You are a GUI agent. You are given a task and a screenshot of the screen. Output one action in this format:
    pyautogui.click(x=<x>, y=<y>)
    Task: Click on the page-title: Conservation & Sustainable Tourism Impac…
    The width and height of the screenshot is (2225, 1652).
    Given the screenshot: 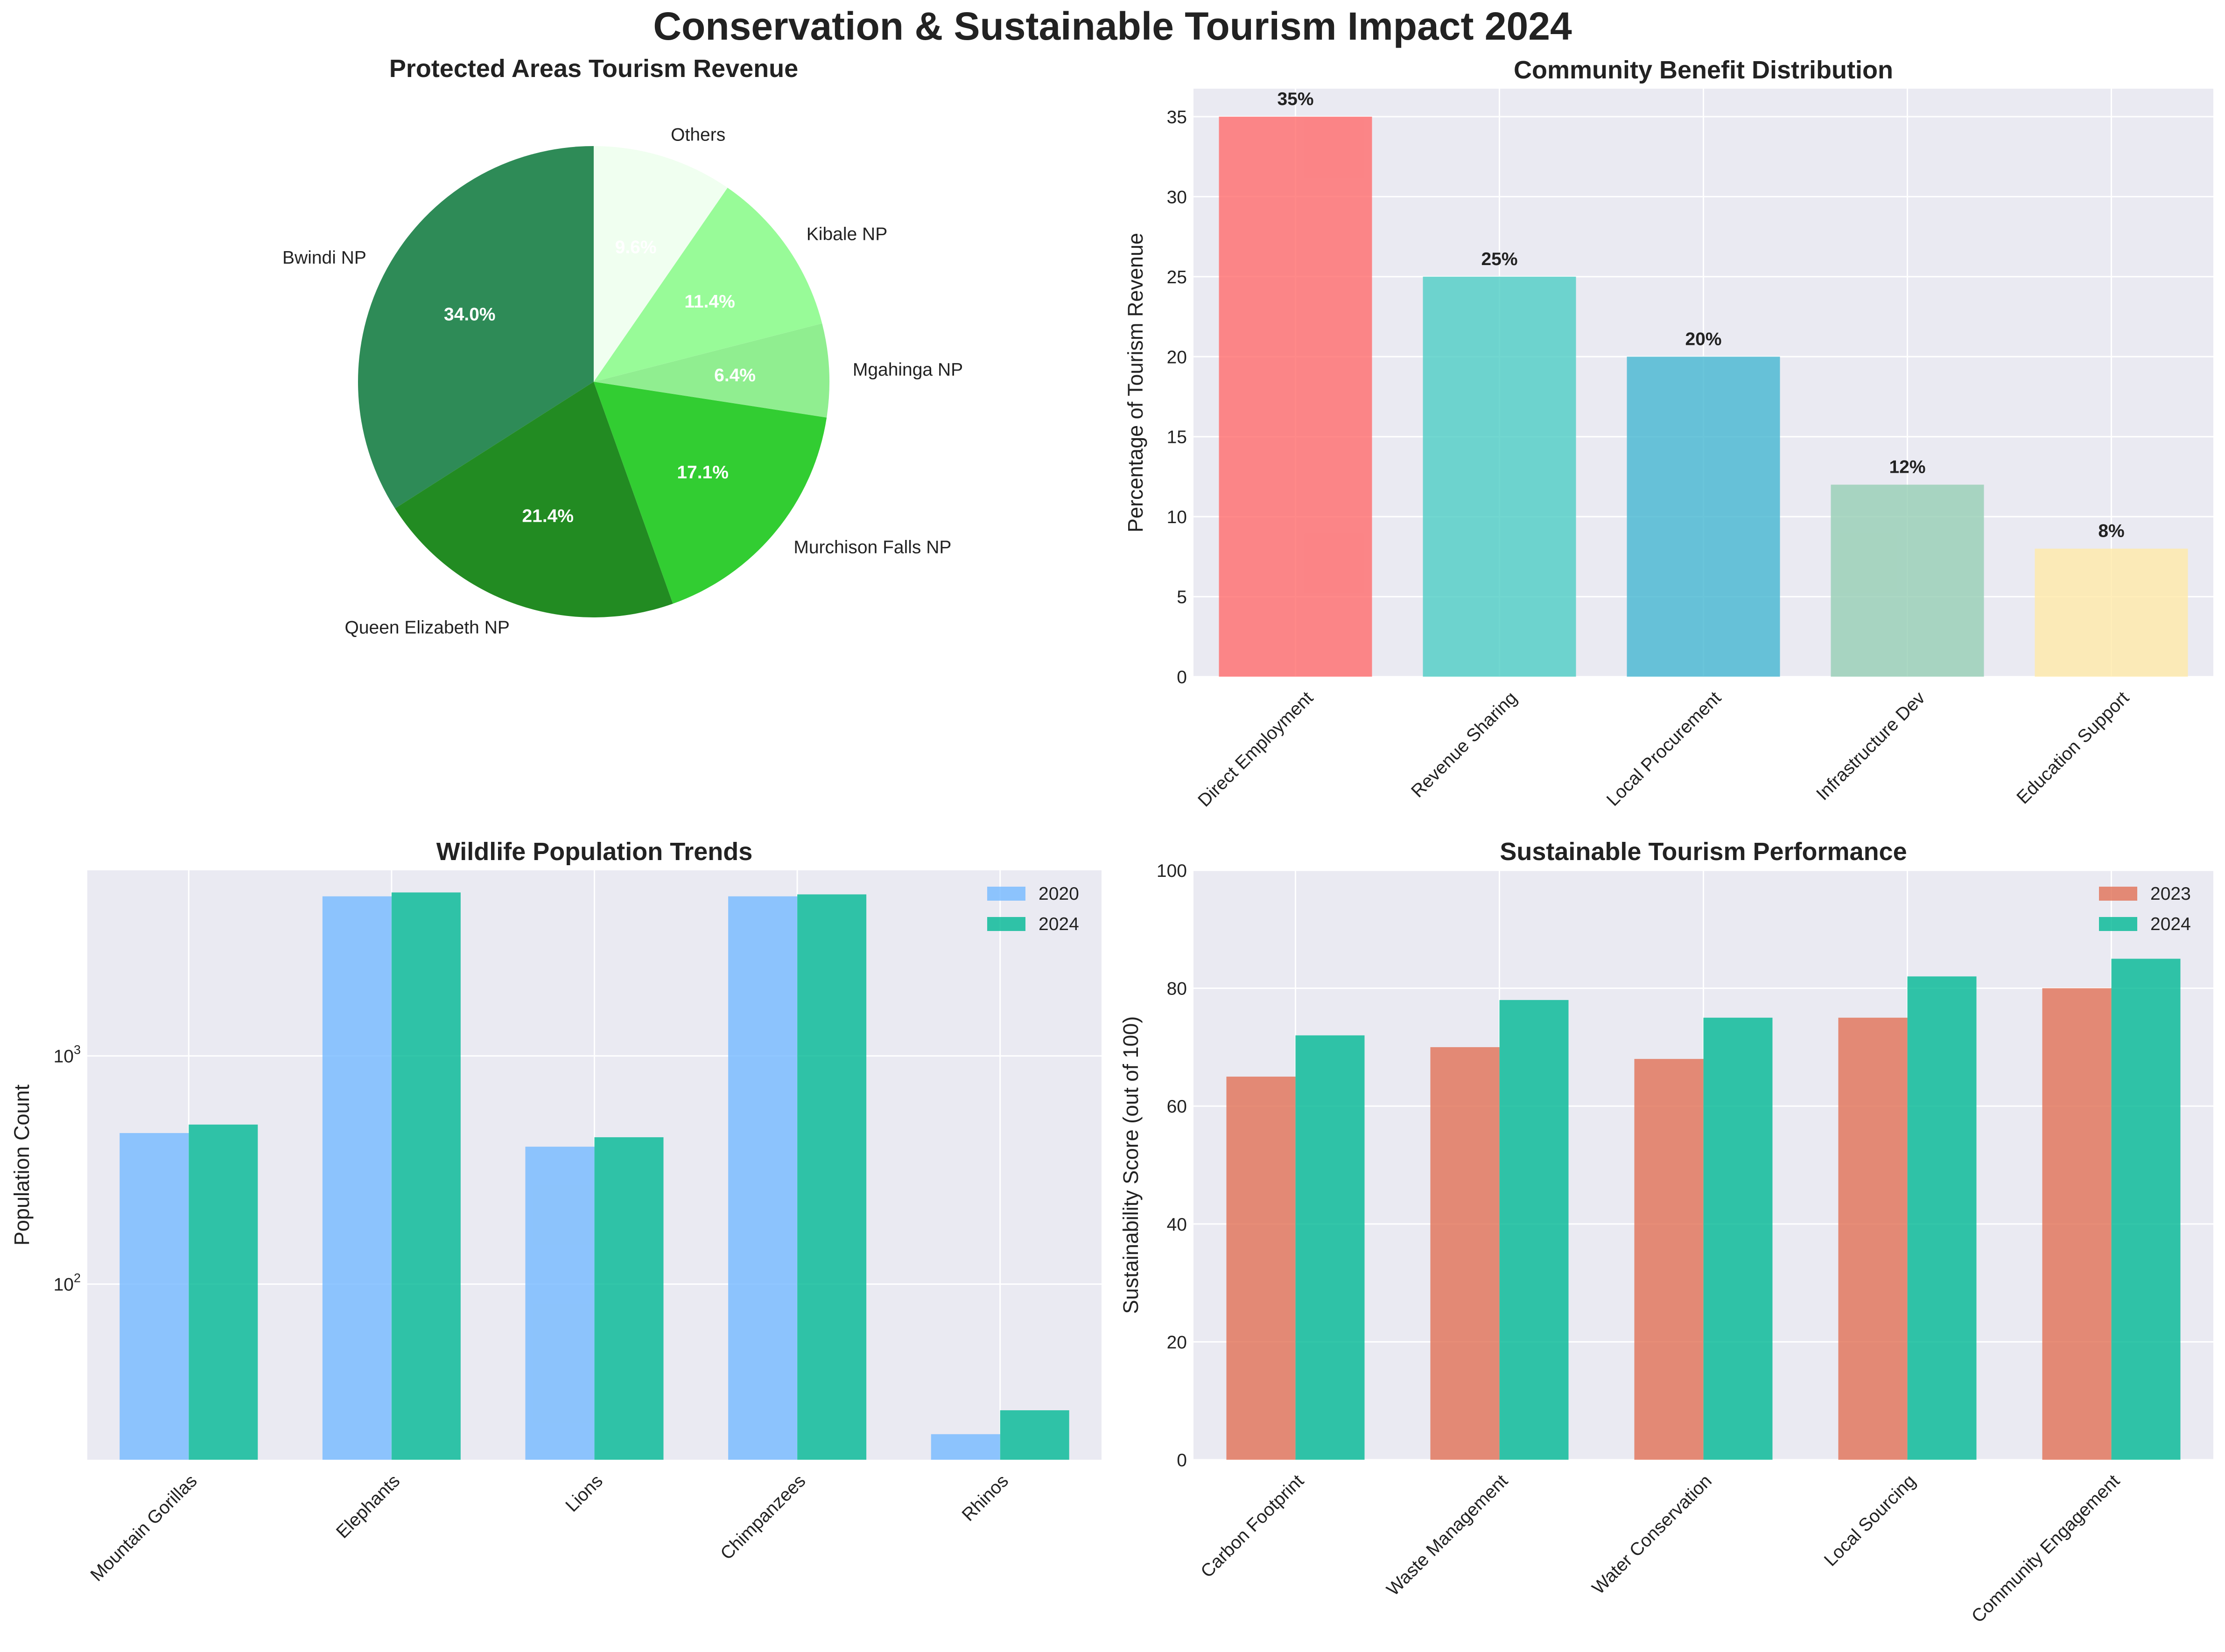 What is the action you would take?
    pyautogui.click(x=1112, y=26)
    